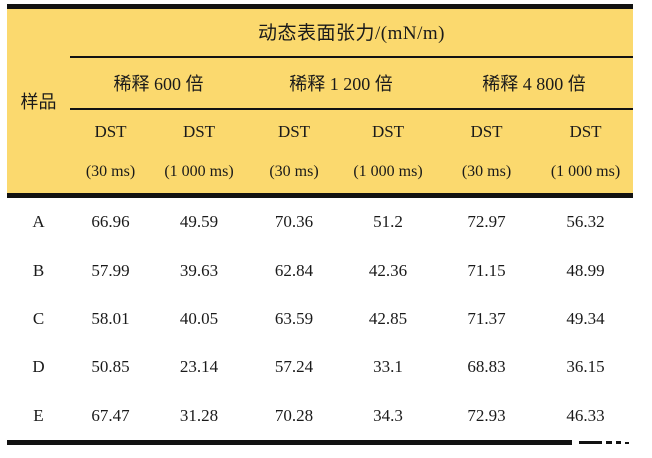  What do you see at coordinates (486, 222) in the screenshot?
I see `data-cell: 72.97` at bounding box center [486, 222].